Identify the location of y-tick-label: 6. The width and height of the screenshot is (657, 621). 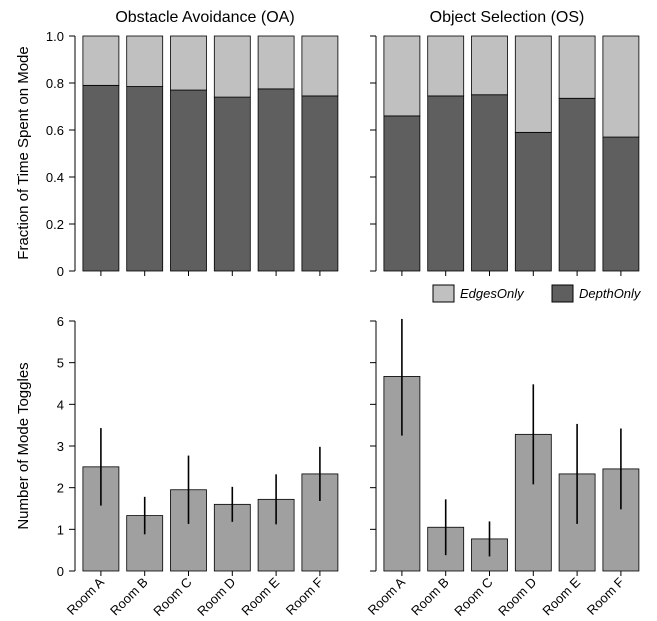
(60, 321).